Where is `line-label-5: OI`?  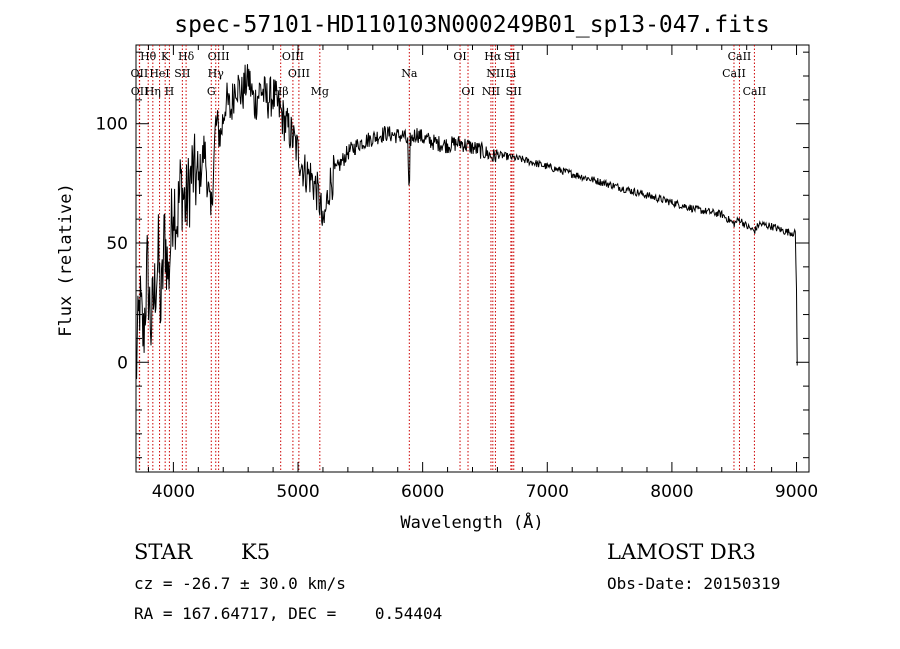 line-label-5: OI is located at coordinates (459, 56).